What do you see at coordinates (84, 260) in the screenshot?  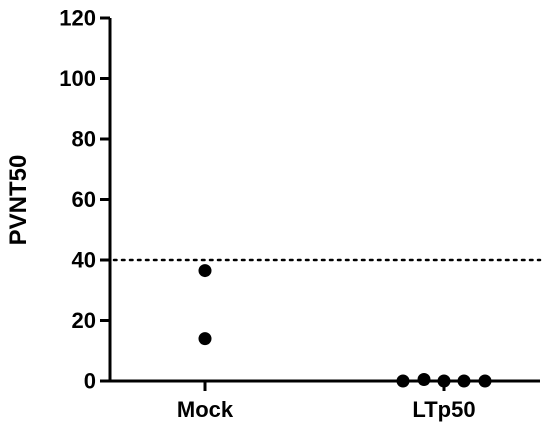 I see `y-tick-label: 40` at bounding box center [84, 260].